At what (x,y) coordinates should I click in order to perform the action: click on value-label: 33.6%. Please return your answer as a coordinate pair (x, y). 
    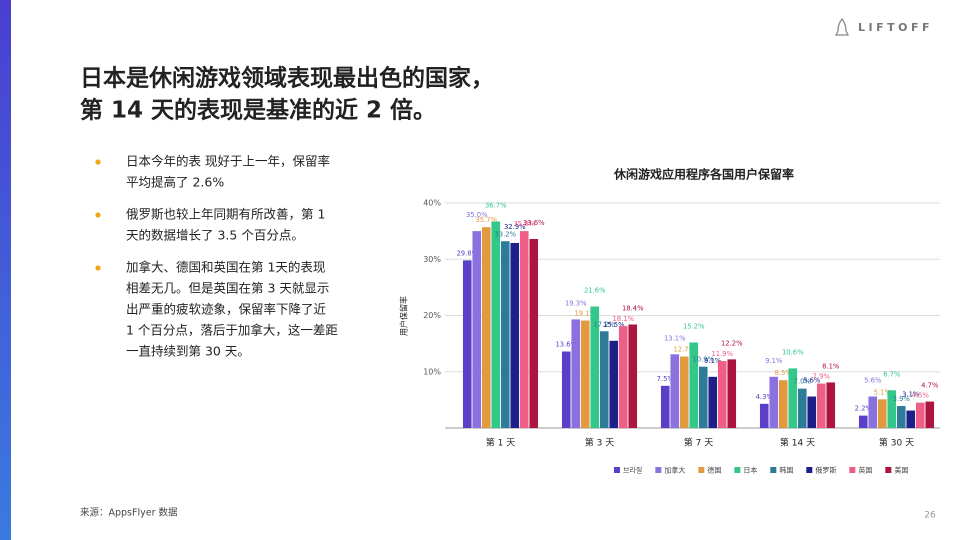
    Looking at the image, I should click on (534, 223).